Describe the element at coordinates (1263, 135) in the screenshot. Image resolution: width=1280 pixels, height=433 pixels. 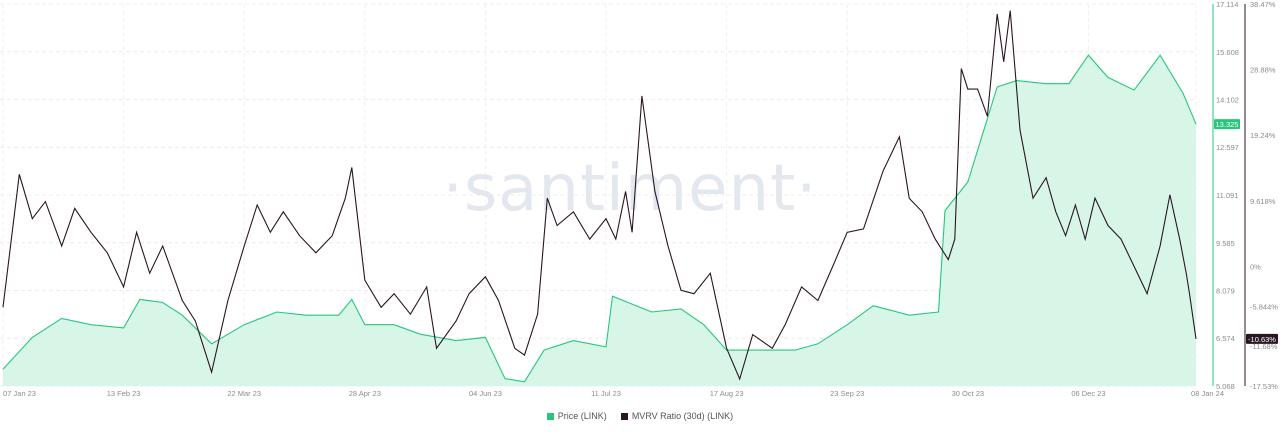
I see `mvrv-tick-label: 19.24%` at that location.